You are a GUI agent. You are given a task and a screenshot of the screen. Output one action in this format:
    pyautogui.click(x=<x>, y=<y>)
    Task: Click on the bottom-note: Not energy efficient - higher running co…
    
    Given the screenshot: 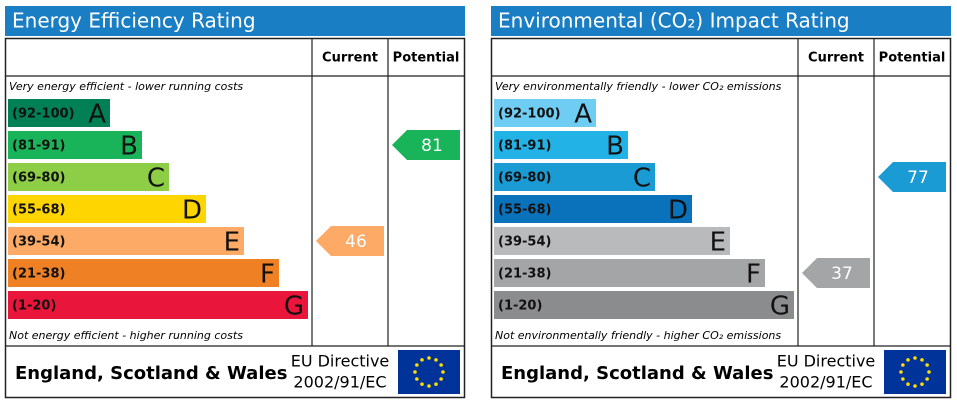 What is the action you would take?
    pyautogui.click(x=126, y=335)
    